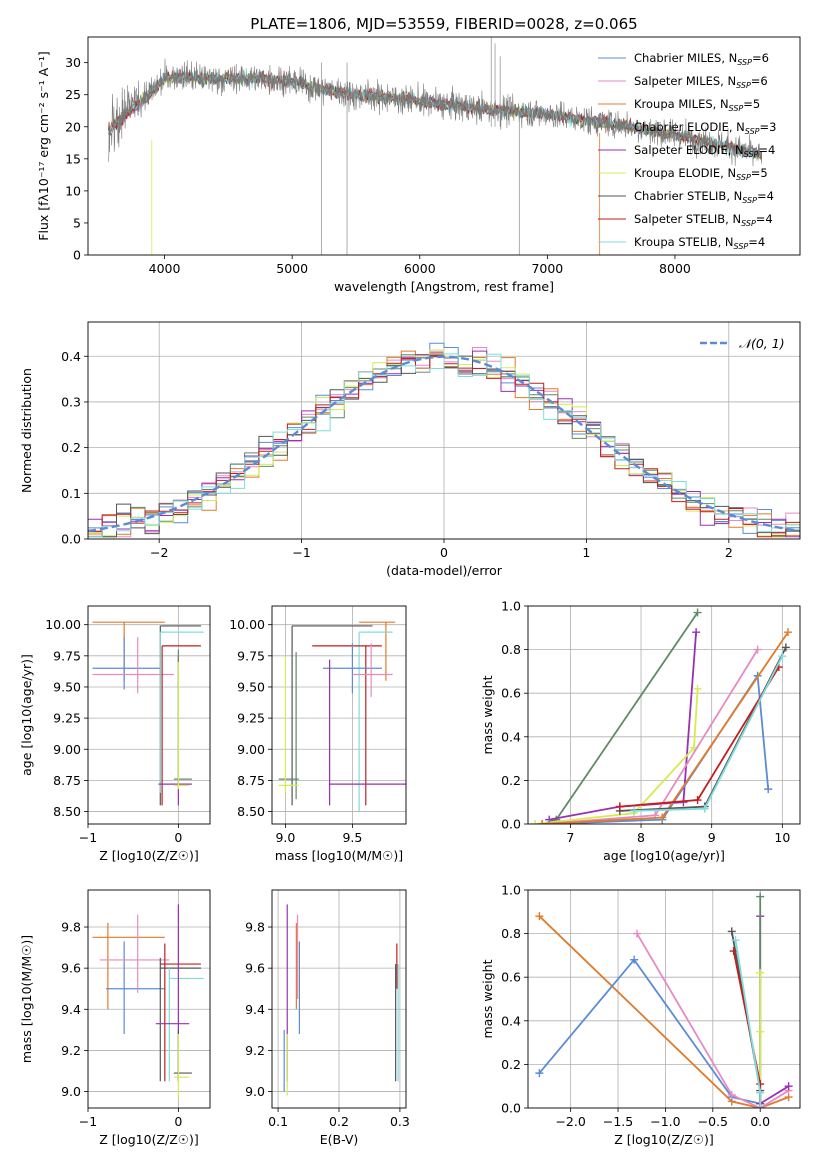 Image resolution: width=819 pixels, height=1170 pixels. Describe the element at coordinates (67, 718) in the screenshot. I see `y-tick-label: 9.25` at that location.